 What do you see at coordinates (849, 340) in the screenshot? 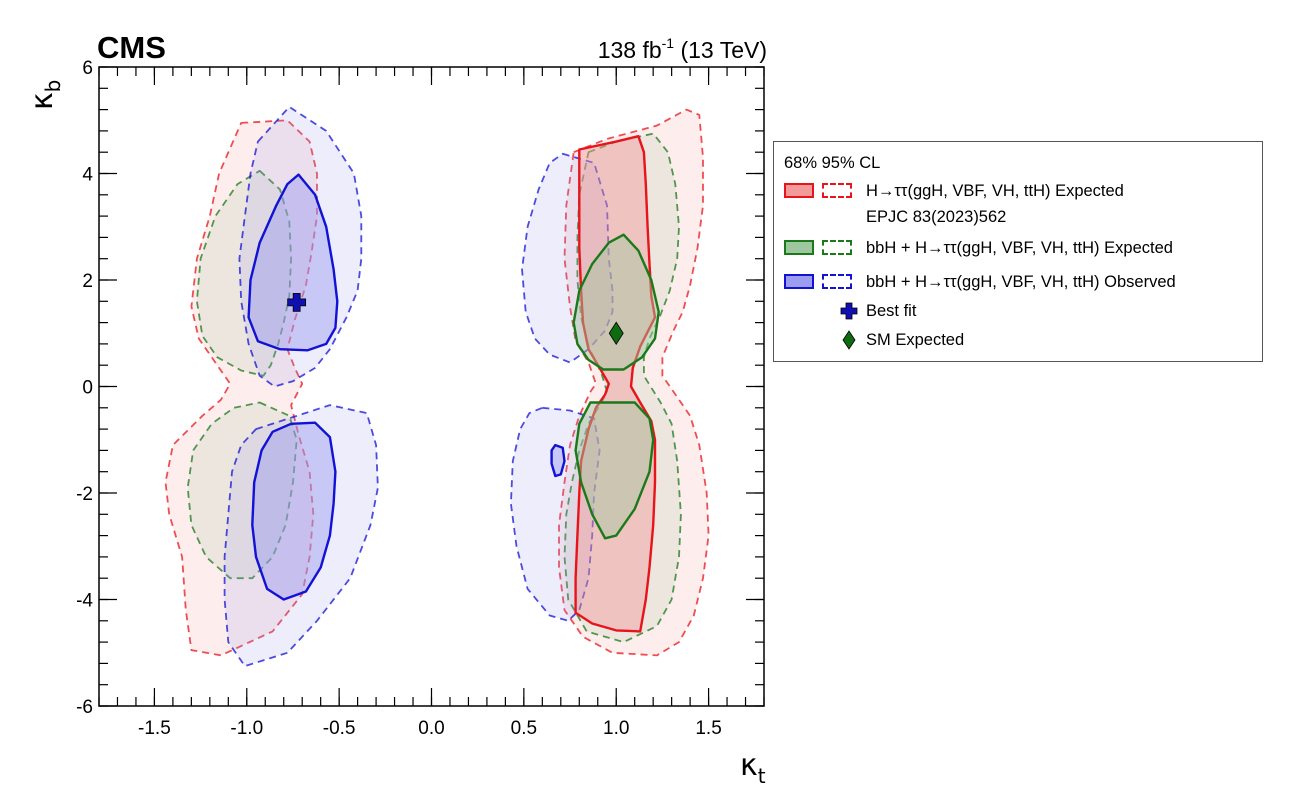
I see `diamond-marker-icon` at bounding box center [849, 340].